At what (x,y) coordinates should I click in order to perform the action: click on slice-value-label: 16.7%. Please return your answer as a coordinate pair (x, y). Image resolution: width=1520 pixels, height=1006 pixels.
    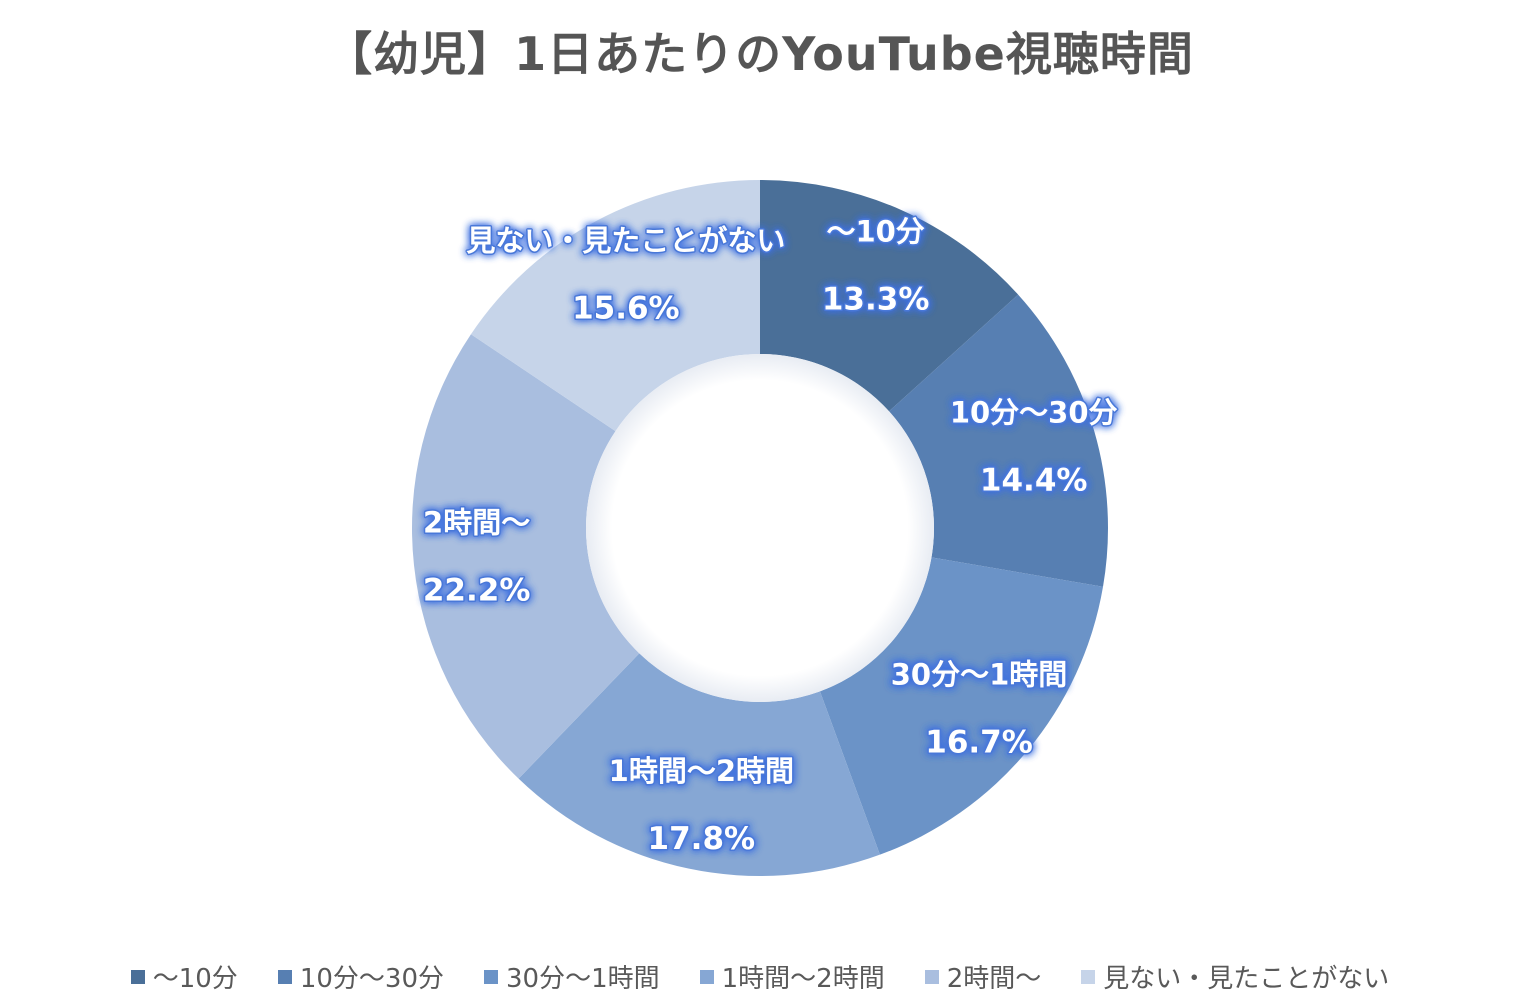
    Looking at the image, I should click on (979, 742).